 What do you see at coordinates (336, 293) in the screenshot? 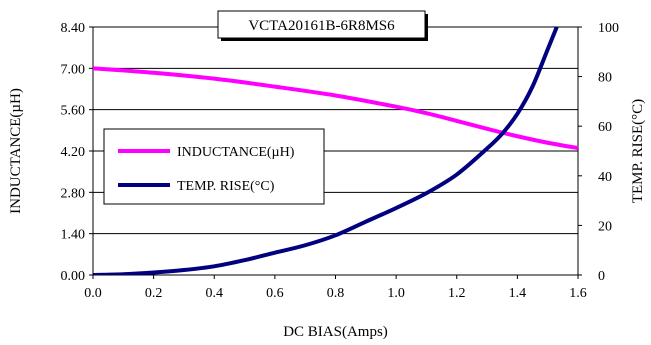
I see `x-tick-label: 0.8` at bounding box center [336, 293].